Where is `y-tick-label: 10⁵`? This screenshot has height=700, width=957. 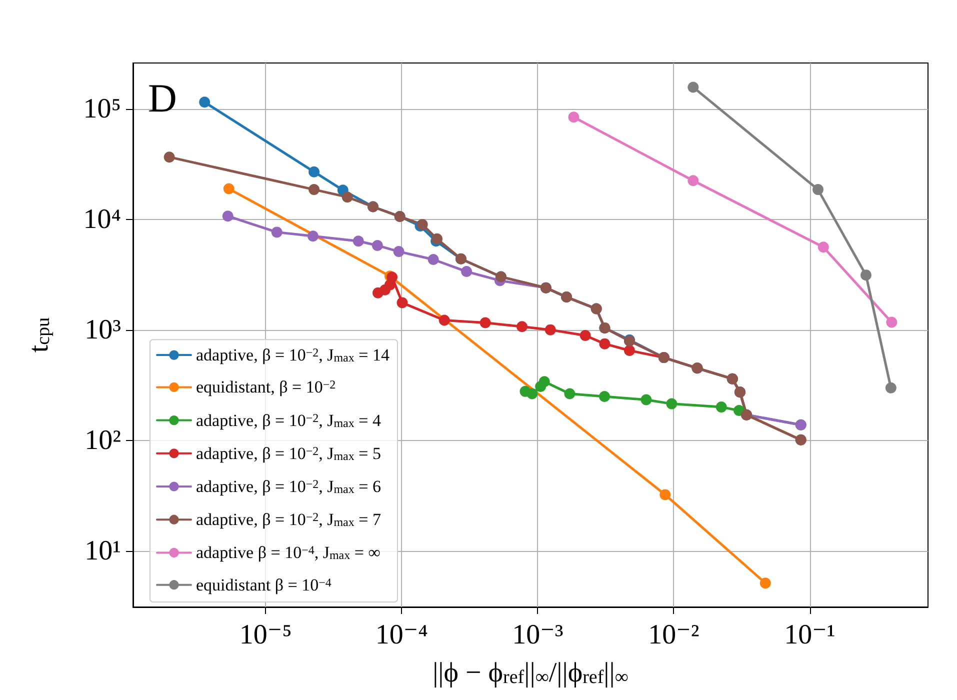
y-tick-label: 10⁵ is located at coordinates (102, 108).